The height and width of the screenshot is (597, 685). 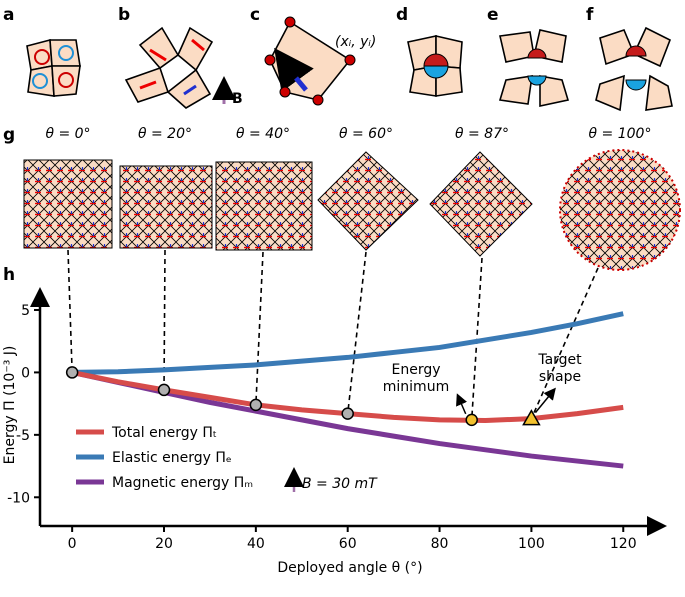 What do you see at coordinates (320, 61) in the screenshot?
I see `panel-c: (xᵢ, yᵢ) dᵢ` at bounding box center [320, 61].